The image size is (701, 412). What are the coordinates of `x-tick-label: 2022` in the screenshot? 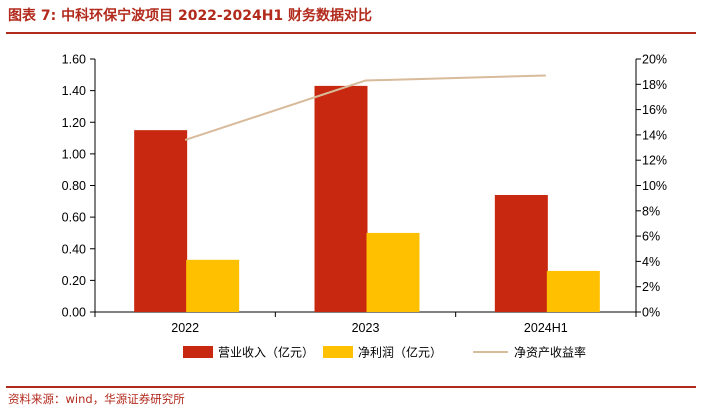 It's located at (185, 328).